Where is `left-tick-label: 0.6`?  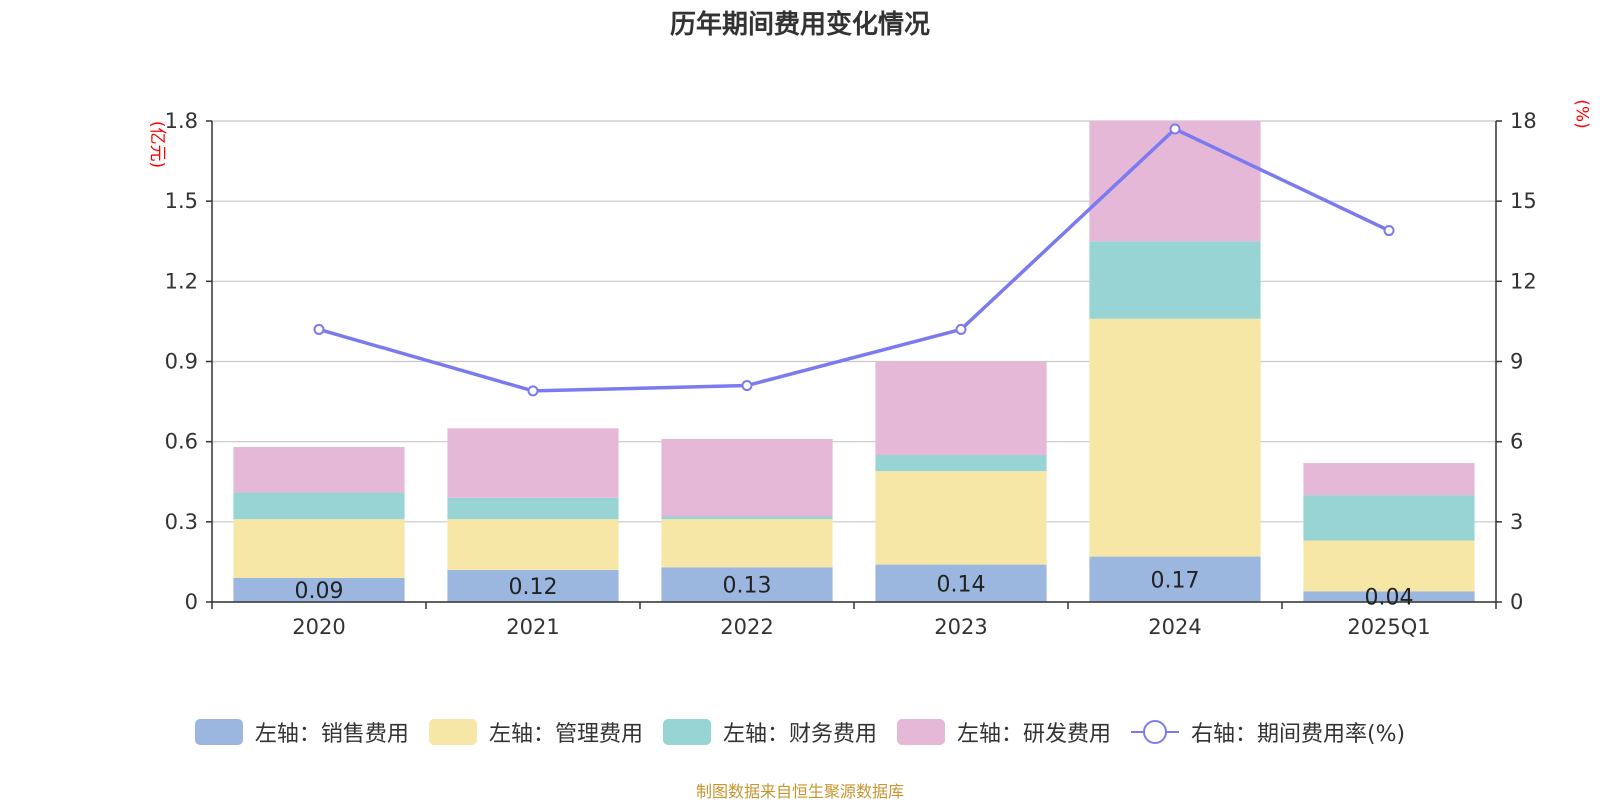
left-tick-label: 0.6 is located at coordinates (181, 442).